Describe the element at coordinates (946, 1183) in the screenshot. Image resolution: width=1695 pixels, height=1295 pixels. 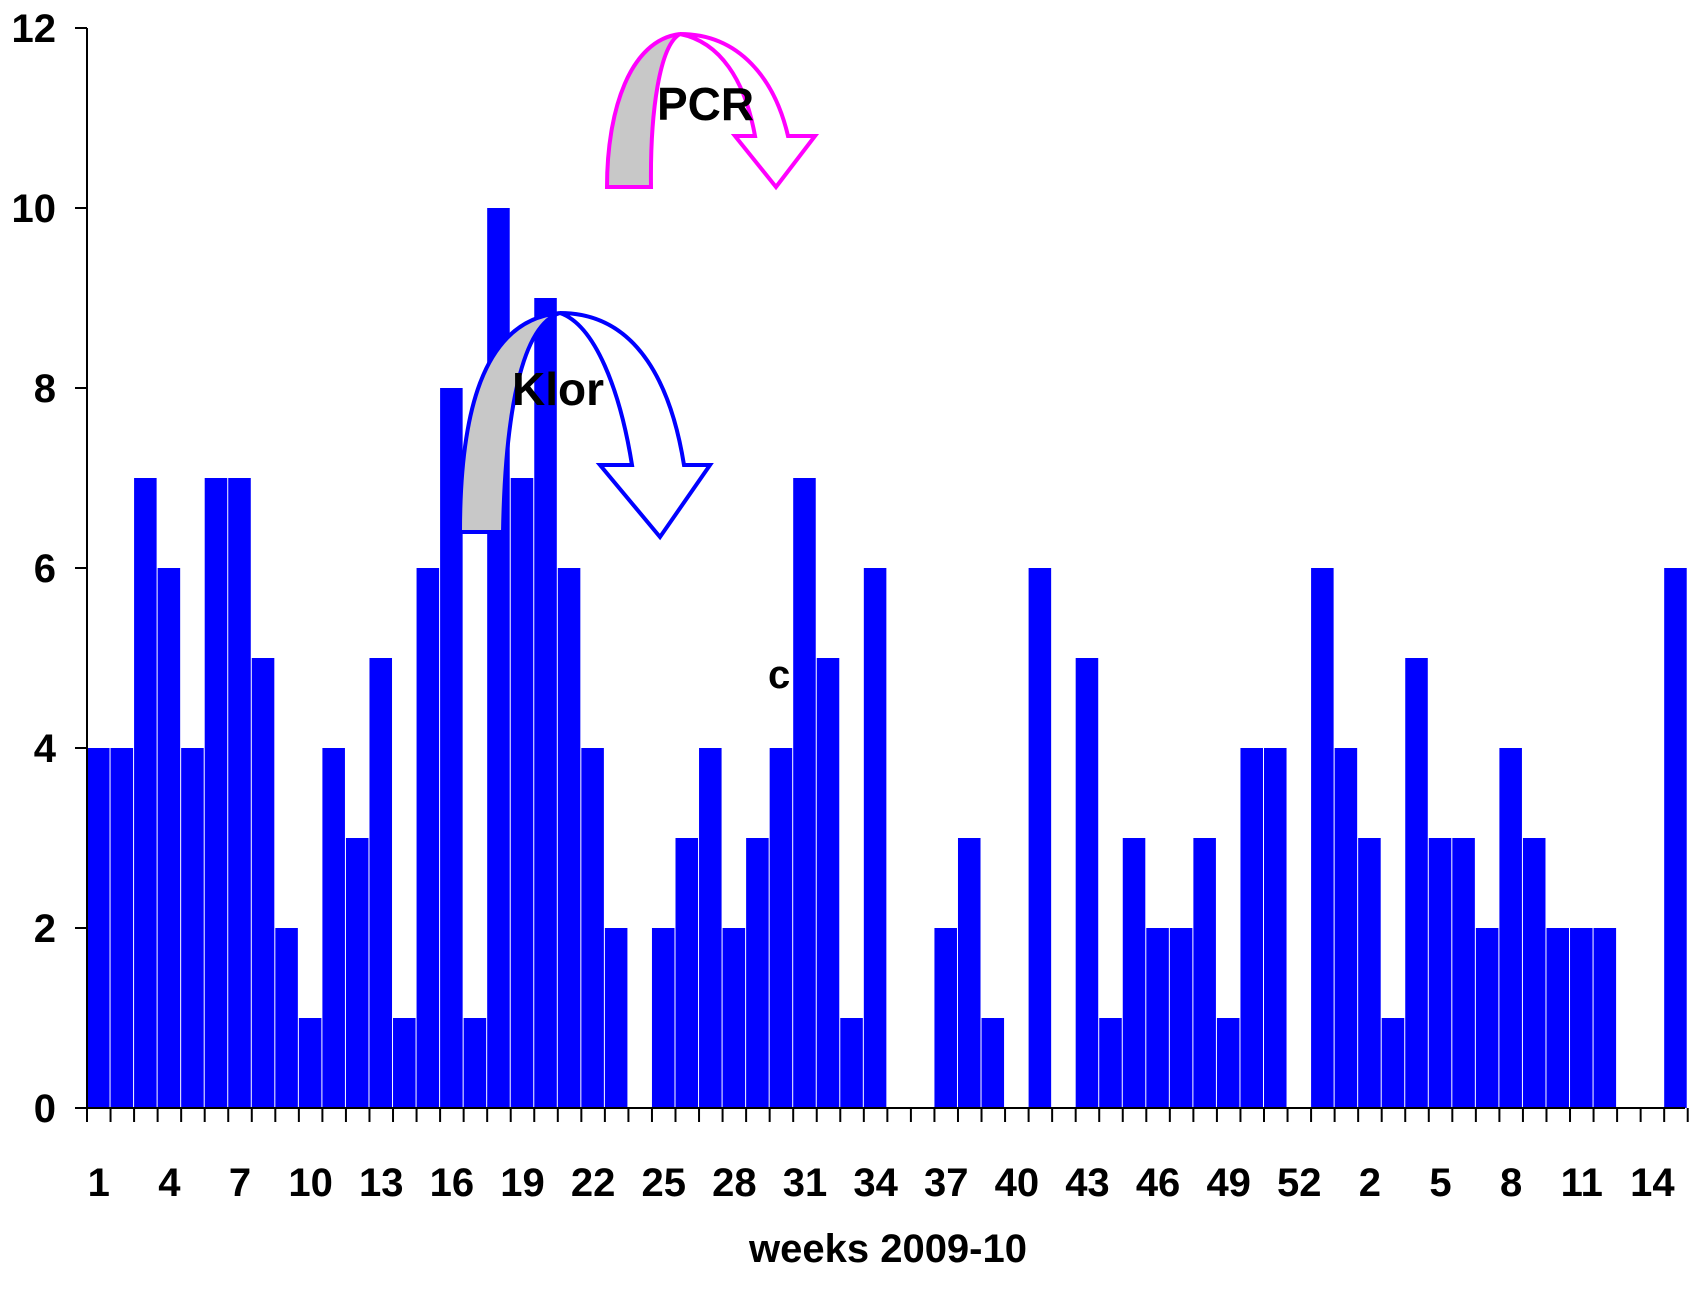
I see `x-tick-label: 37` at that location.